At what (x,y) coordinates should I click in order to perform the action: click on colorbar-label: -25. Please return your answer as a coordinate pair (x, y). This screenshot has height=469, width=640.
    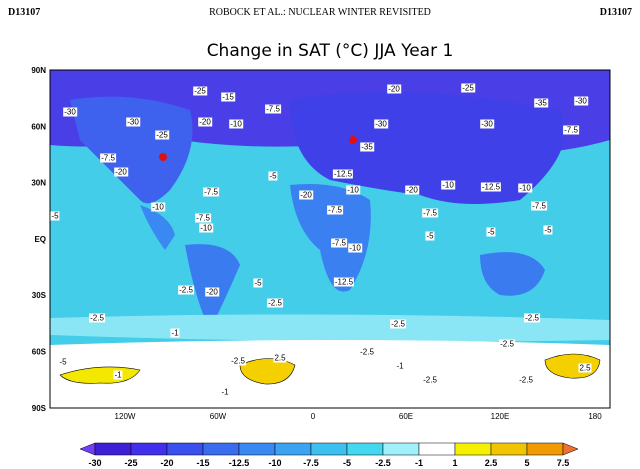
    Looking at the image, I should click on (130, 463).